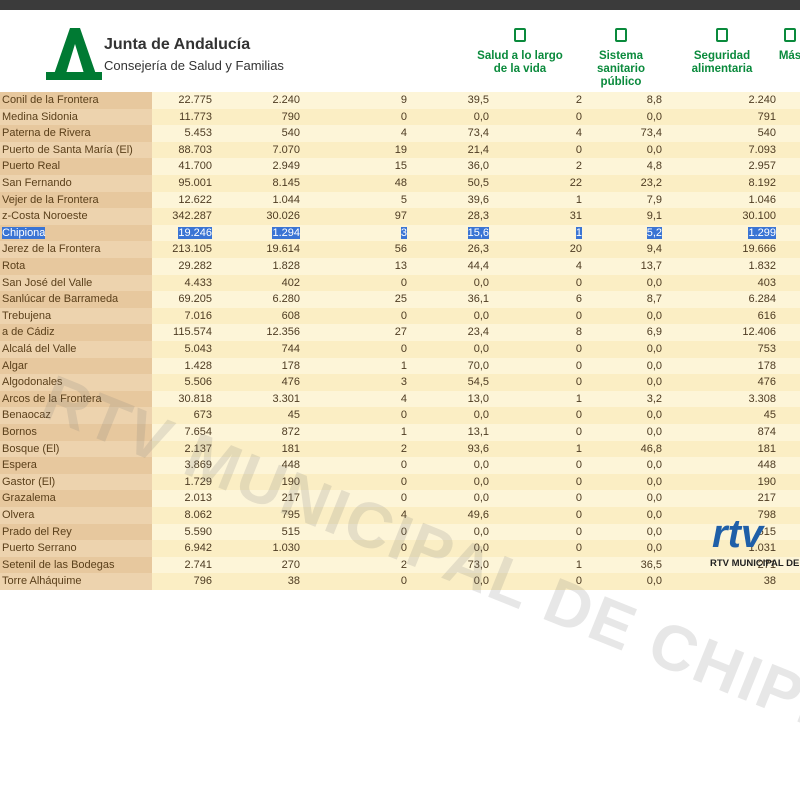  I want to click on cell-value: 46,8, so click(651, 449).